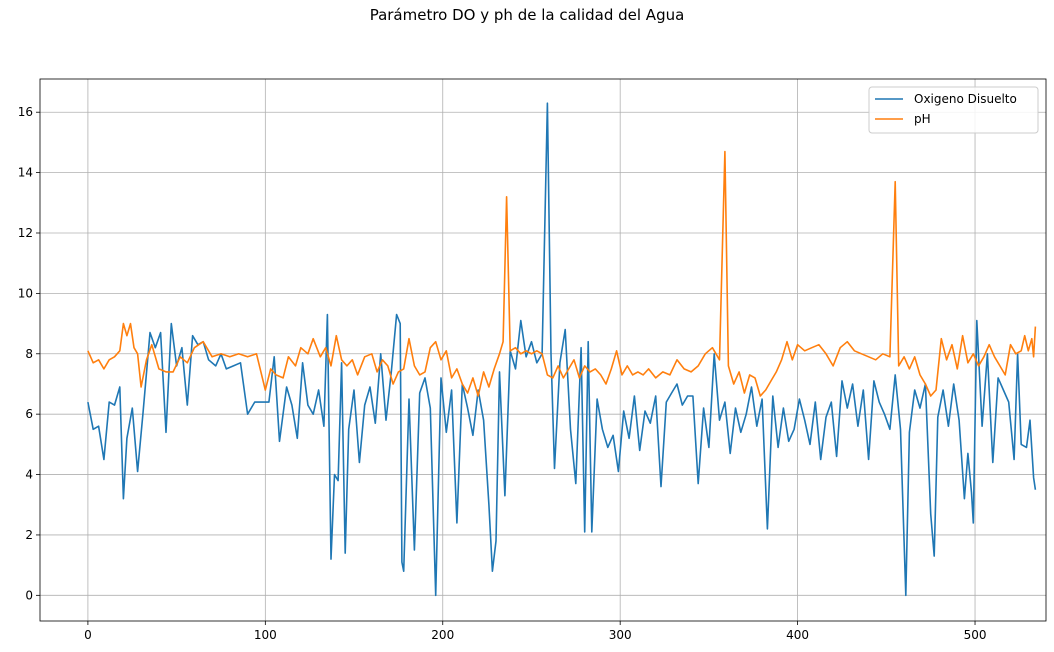  What do you see at coordinates (442, 635) in the screenshot?
I see `x-tick-label: 200` at bounding box center [442, 635].